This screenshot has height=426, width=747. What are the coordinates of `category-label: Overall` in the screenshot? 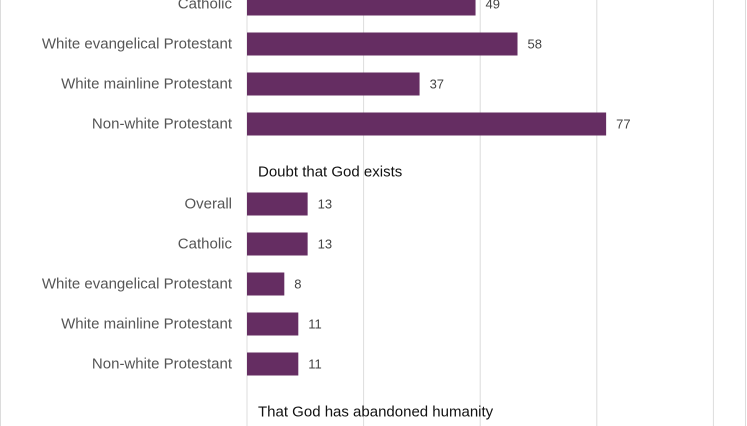 It's located at (208, 204).